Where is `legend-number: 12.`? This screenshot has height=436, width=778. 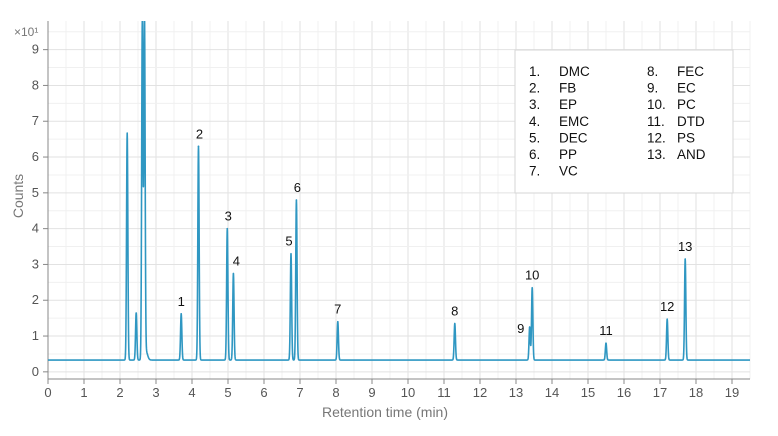 legend-number: 12. is located at coordinates (656, 137).